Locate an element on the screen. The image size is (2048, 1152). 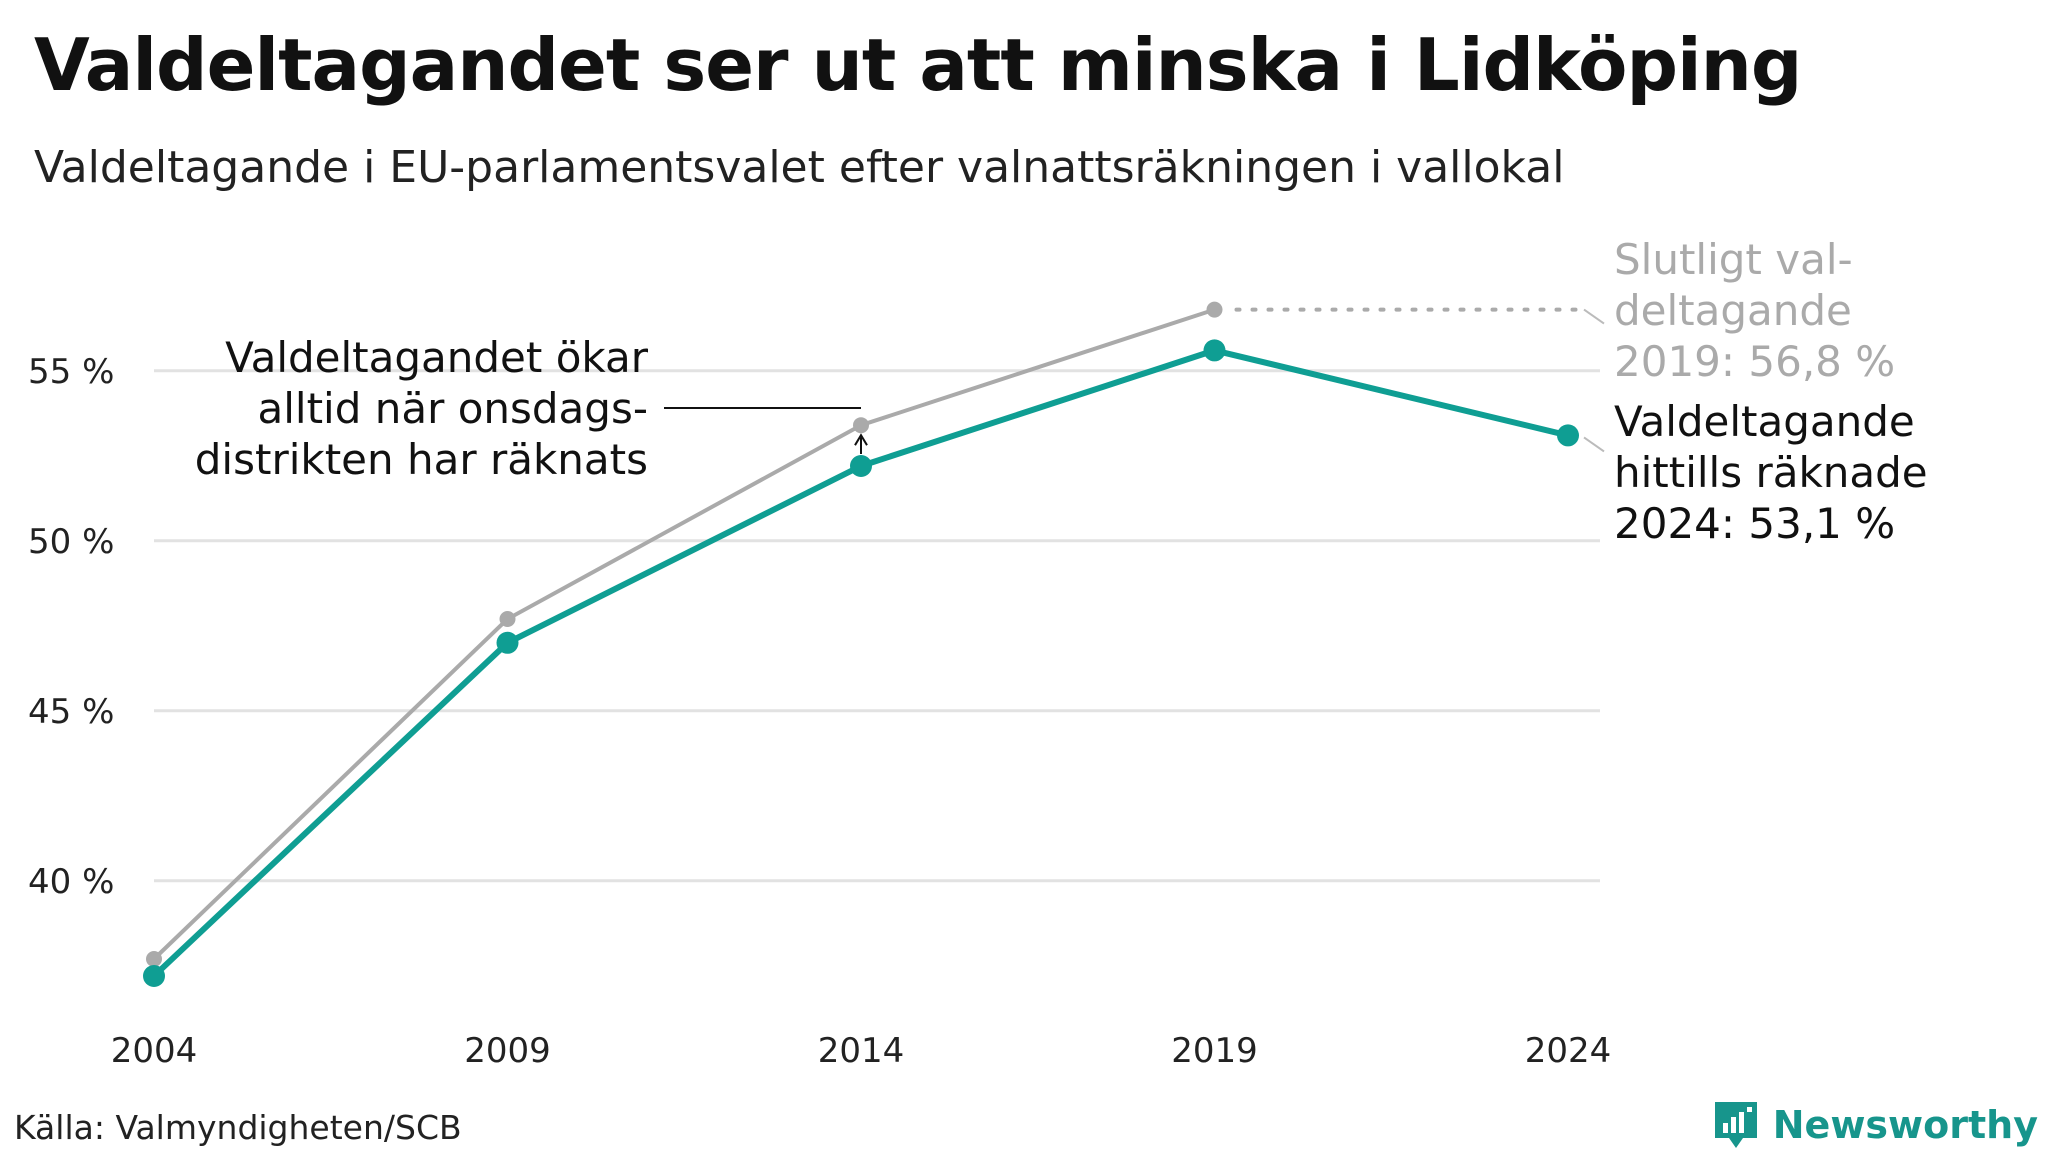
y-tick-label: 50 % is located at coordinates (71, 542).